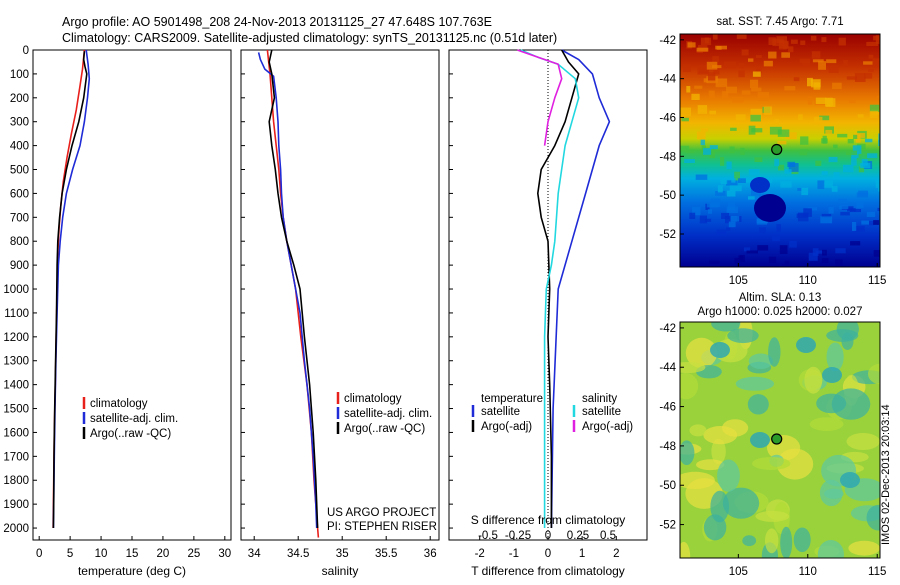  I want to click on sst-map-title: sat. SST: 7.45 Argo: 7.71, so click(779, 22).